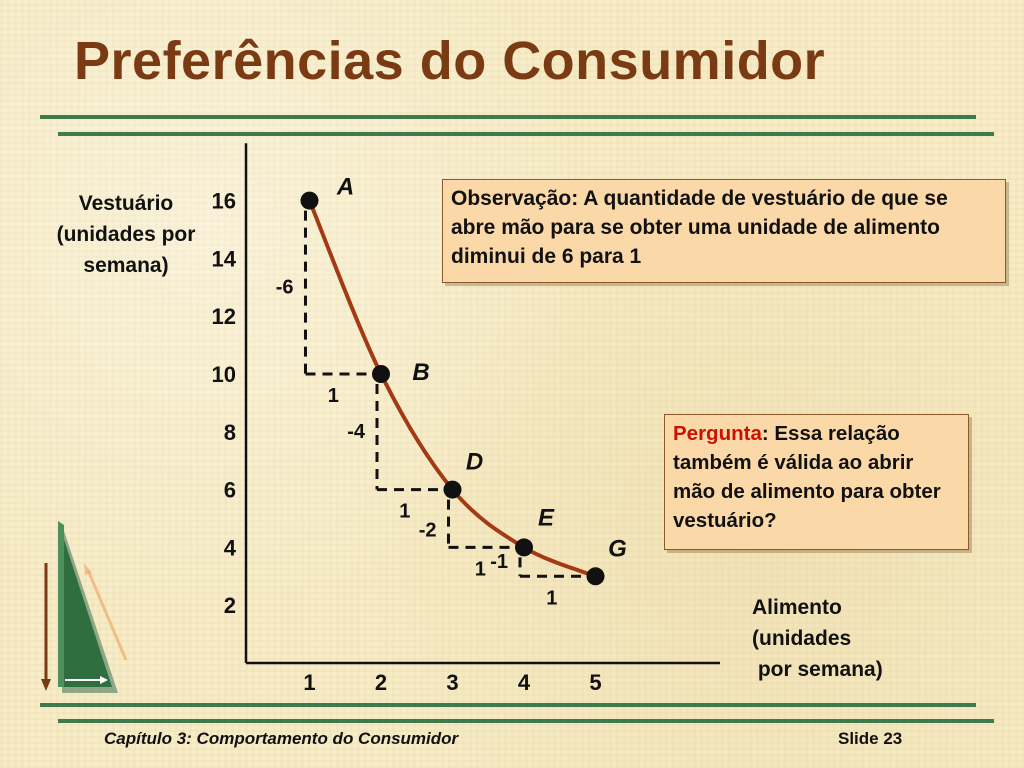 The height and width of the screenshot is (768, 1024). I want to click on point-G, so click(595, 576).